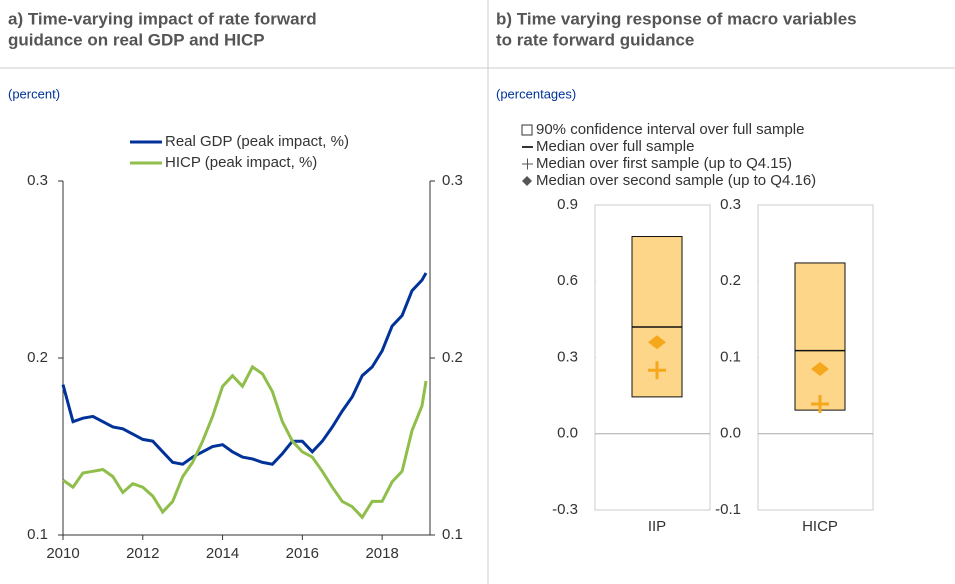 The height and width of the screenshot is (584, 955). I want to click on legend-label: Real GDP (peak impact, %), so click(257, 141).